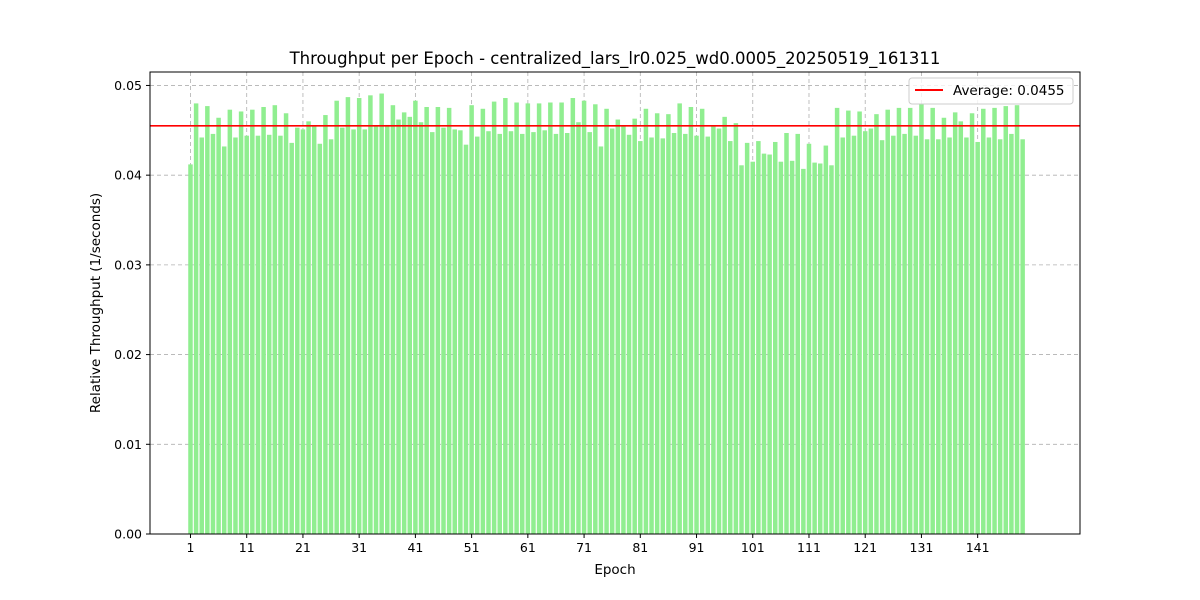  Describe the element at coordinates (472, 547) in the screenshot. I see `x-tick-label: 51` at that location.